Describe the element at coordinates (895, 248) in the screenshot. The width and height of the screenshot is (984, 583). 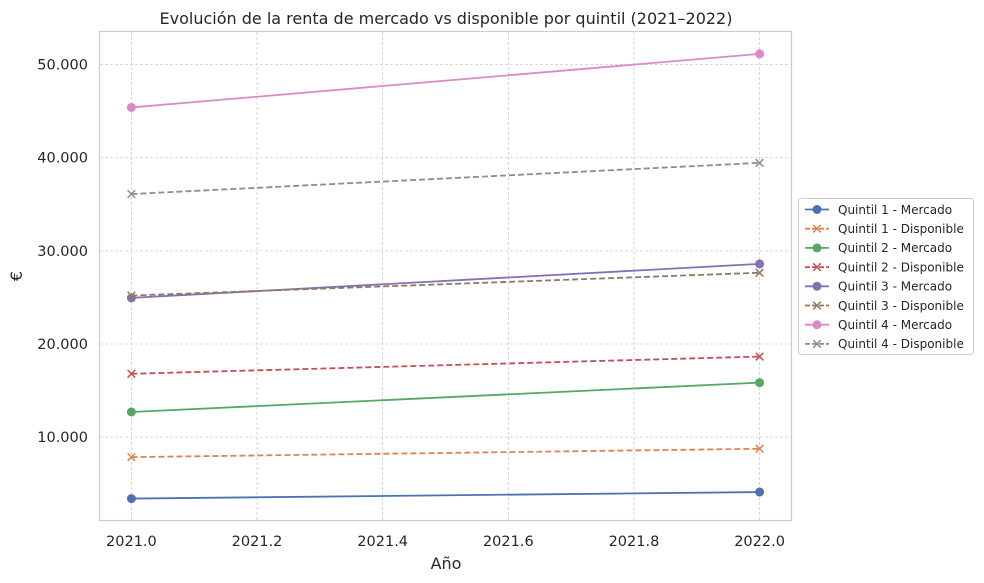
I see `legend-label: Quintil 2 - Mercado` at that location.